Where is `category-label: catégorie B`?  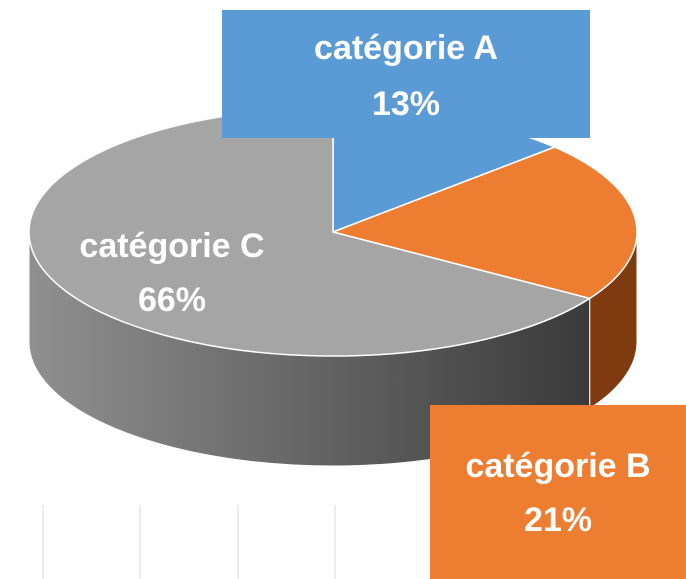
category-label: catégorie B is located at coordinates (557, 466).